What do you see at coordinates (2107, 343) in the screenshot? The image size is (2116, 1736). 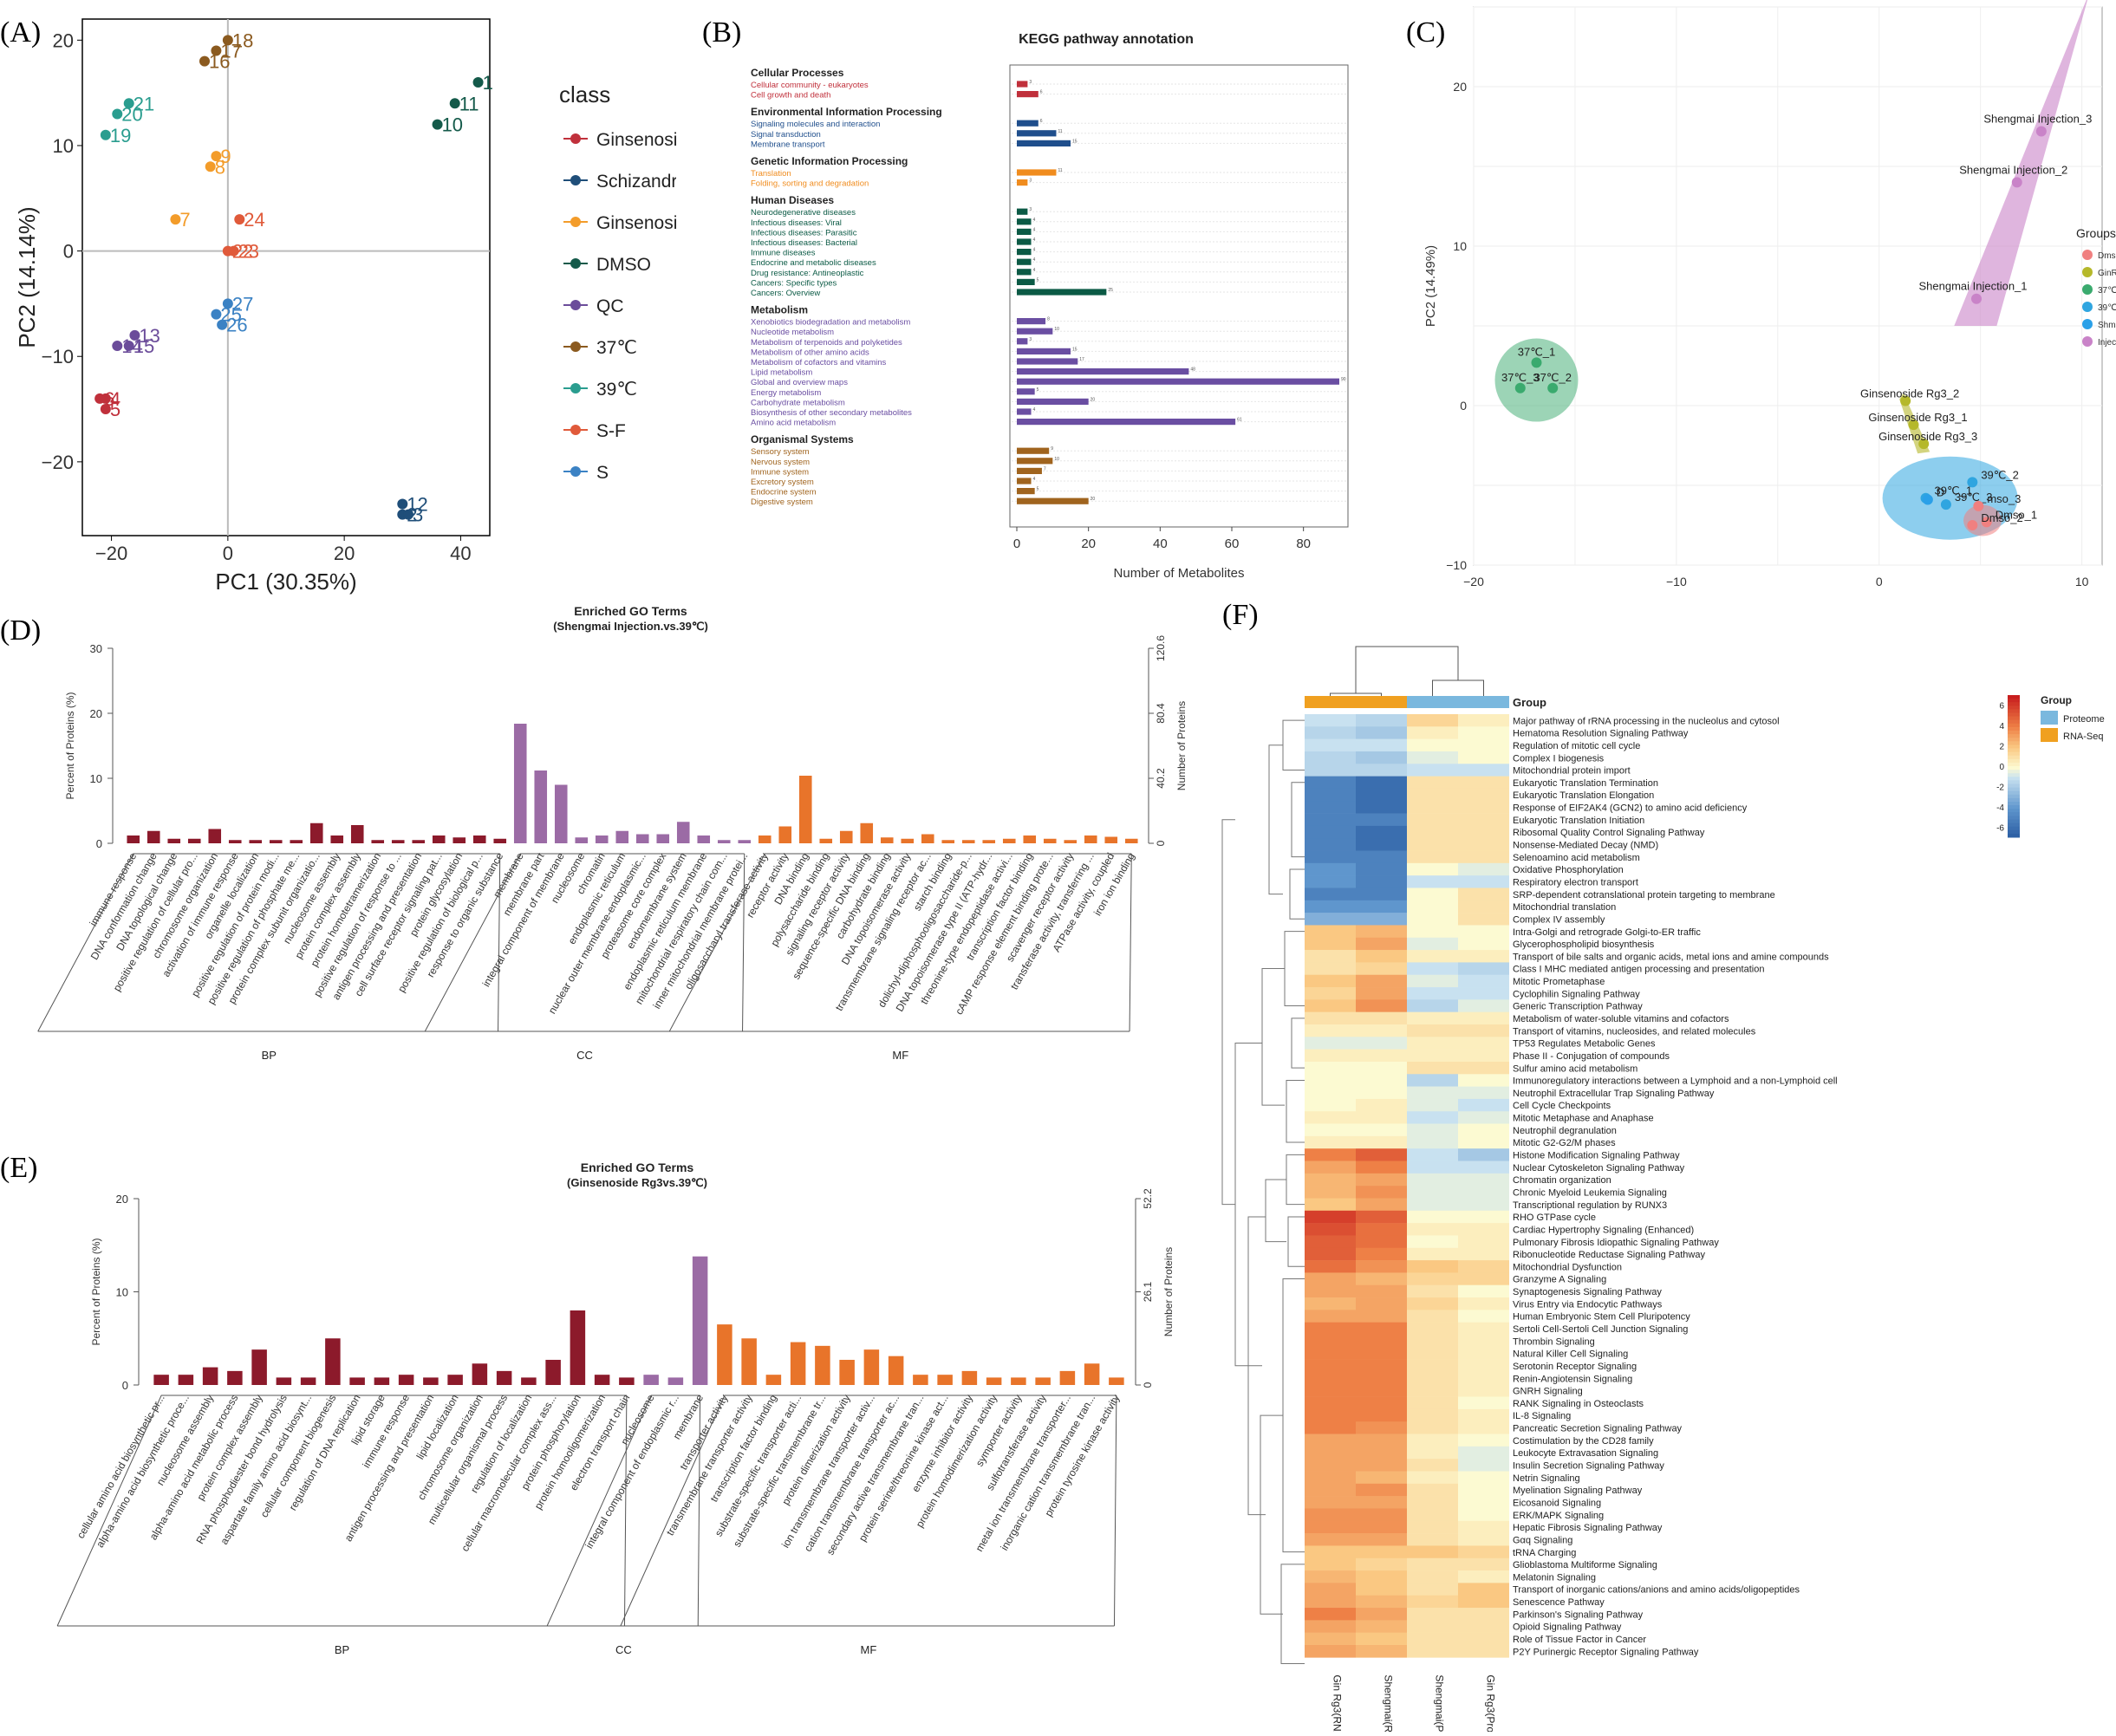 I see `legend-label: Injection` at bounding box center [2107, 343].